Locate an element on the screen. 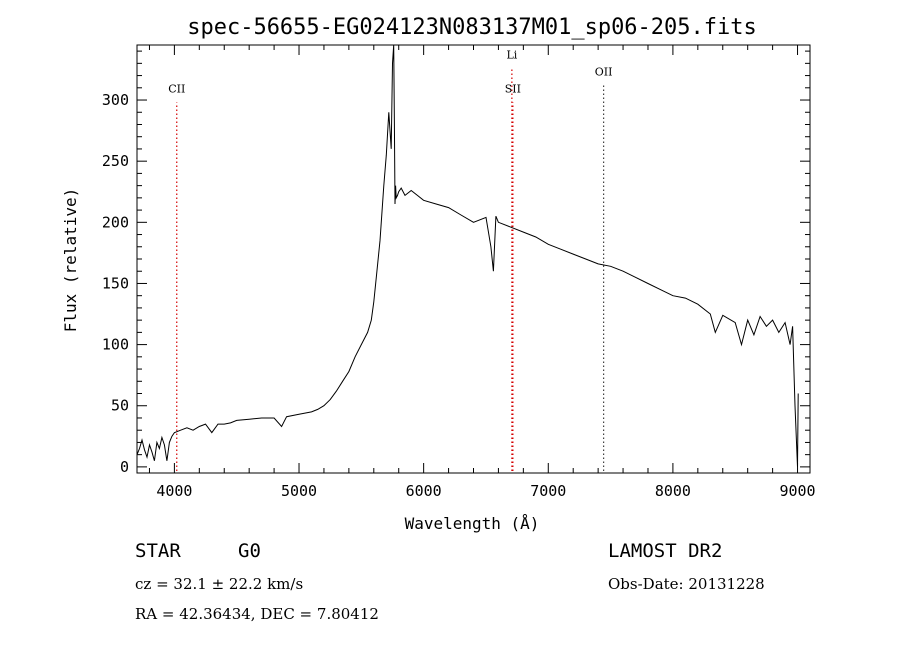 The height and width of the screenshot is (650, 900). x-tick-label: 6000 is located at coordinates (424, 491).